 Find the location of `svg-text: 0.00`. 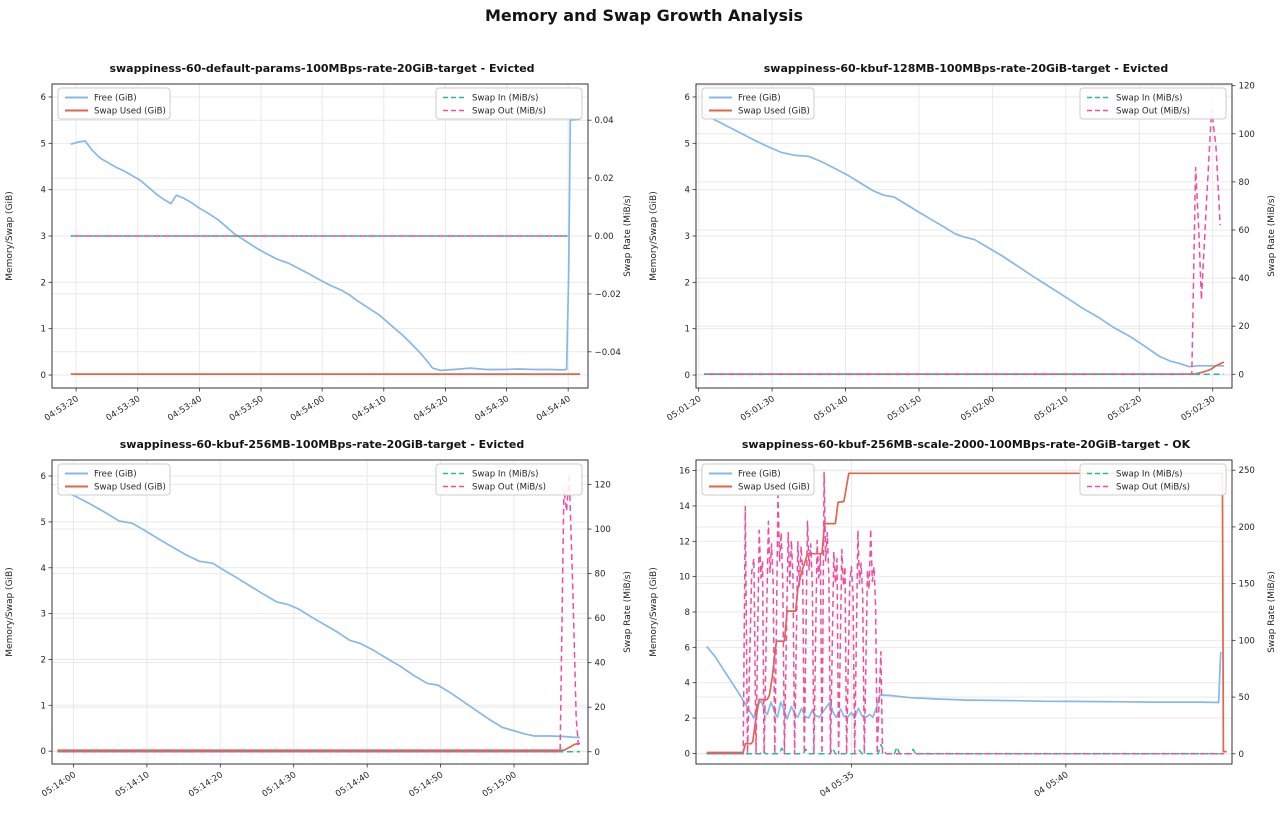

svg-text: 0.00 is located at coordinates (604, 237).